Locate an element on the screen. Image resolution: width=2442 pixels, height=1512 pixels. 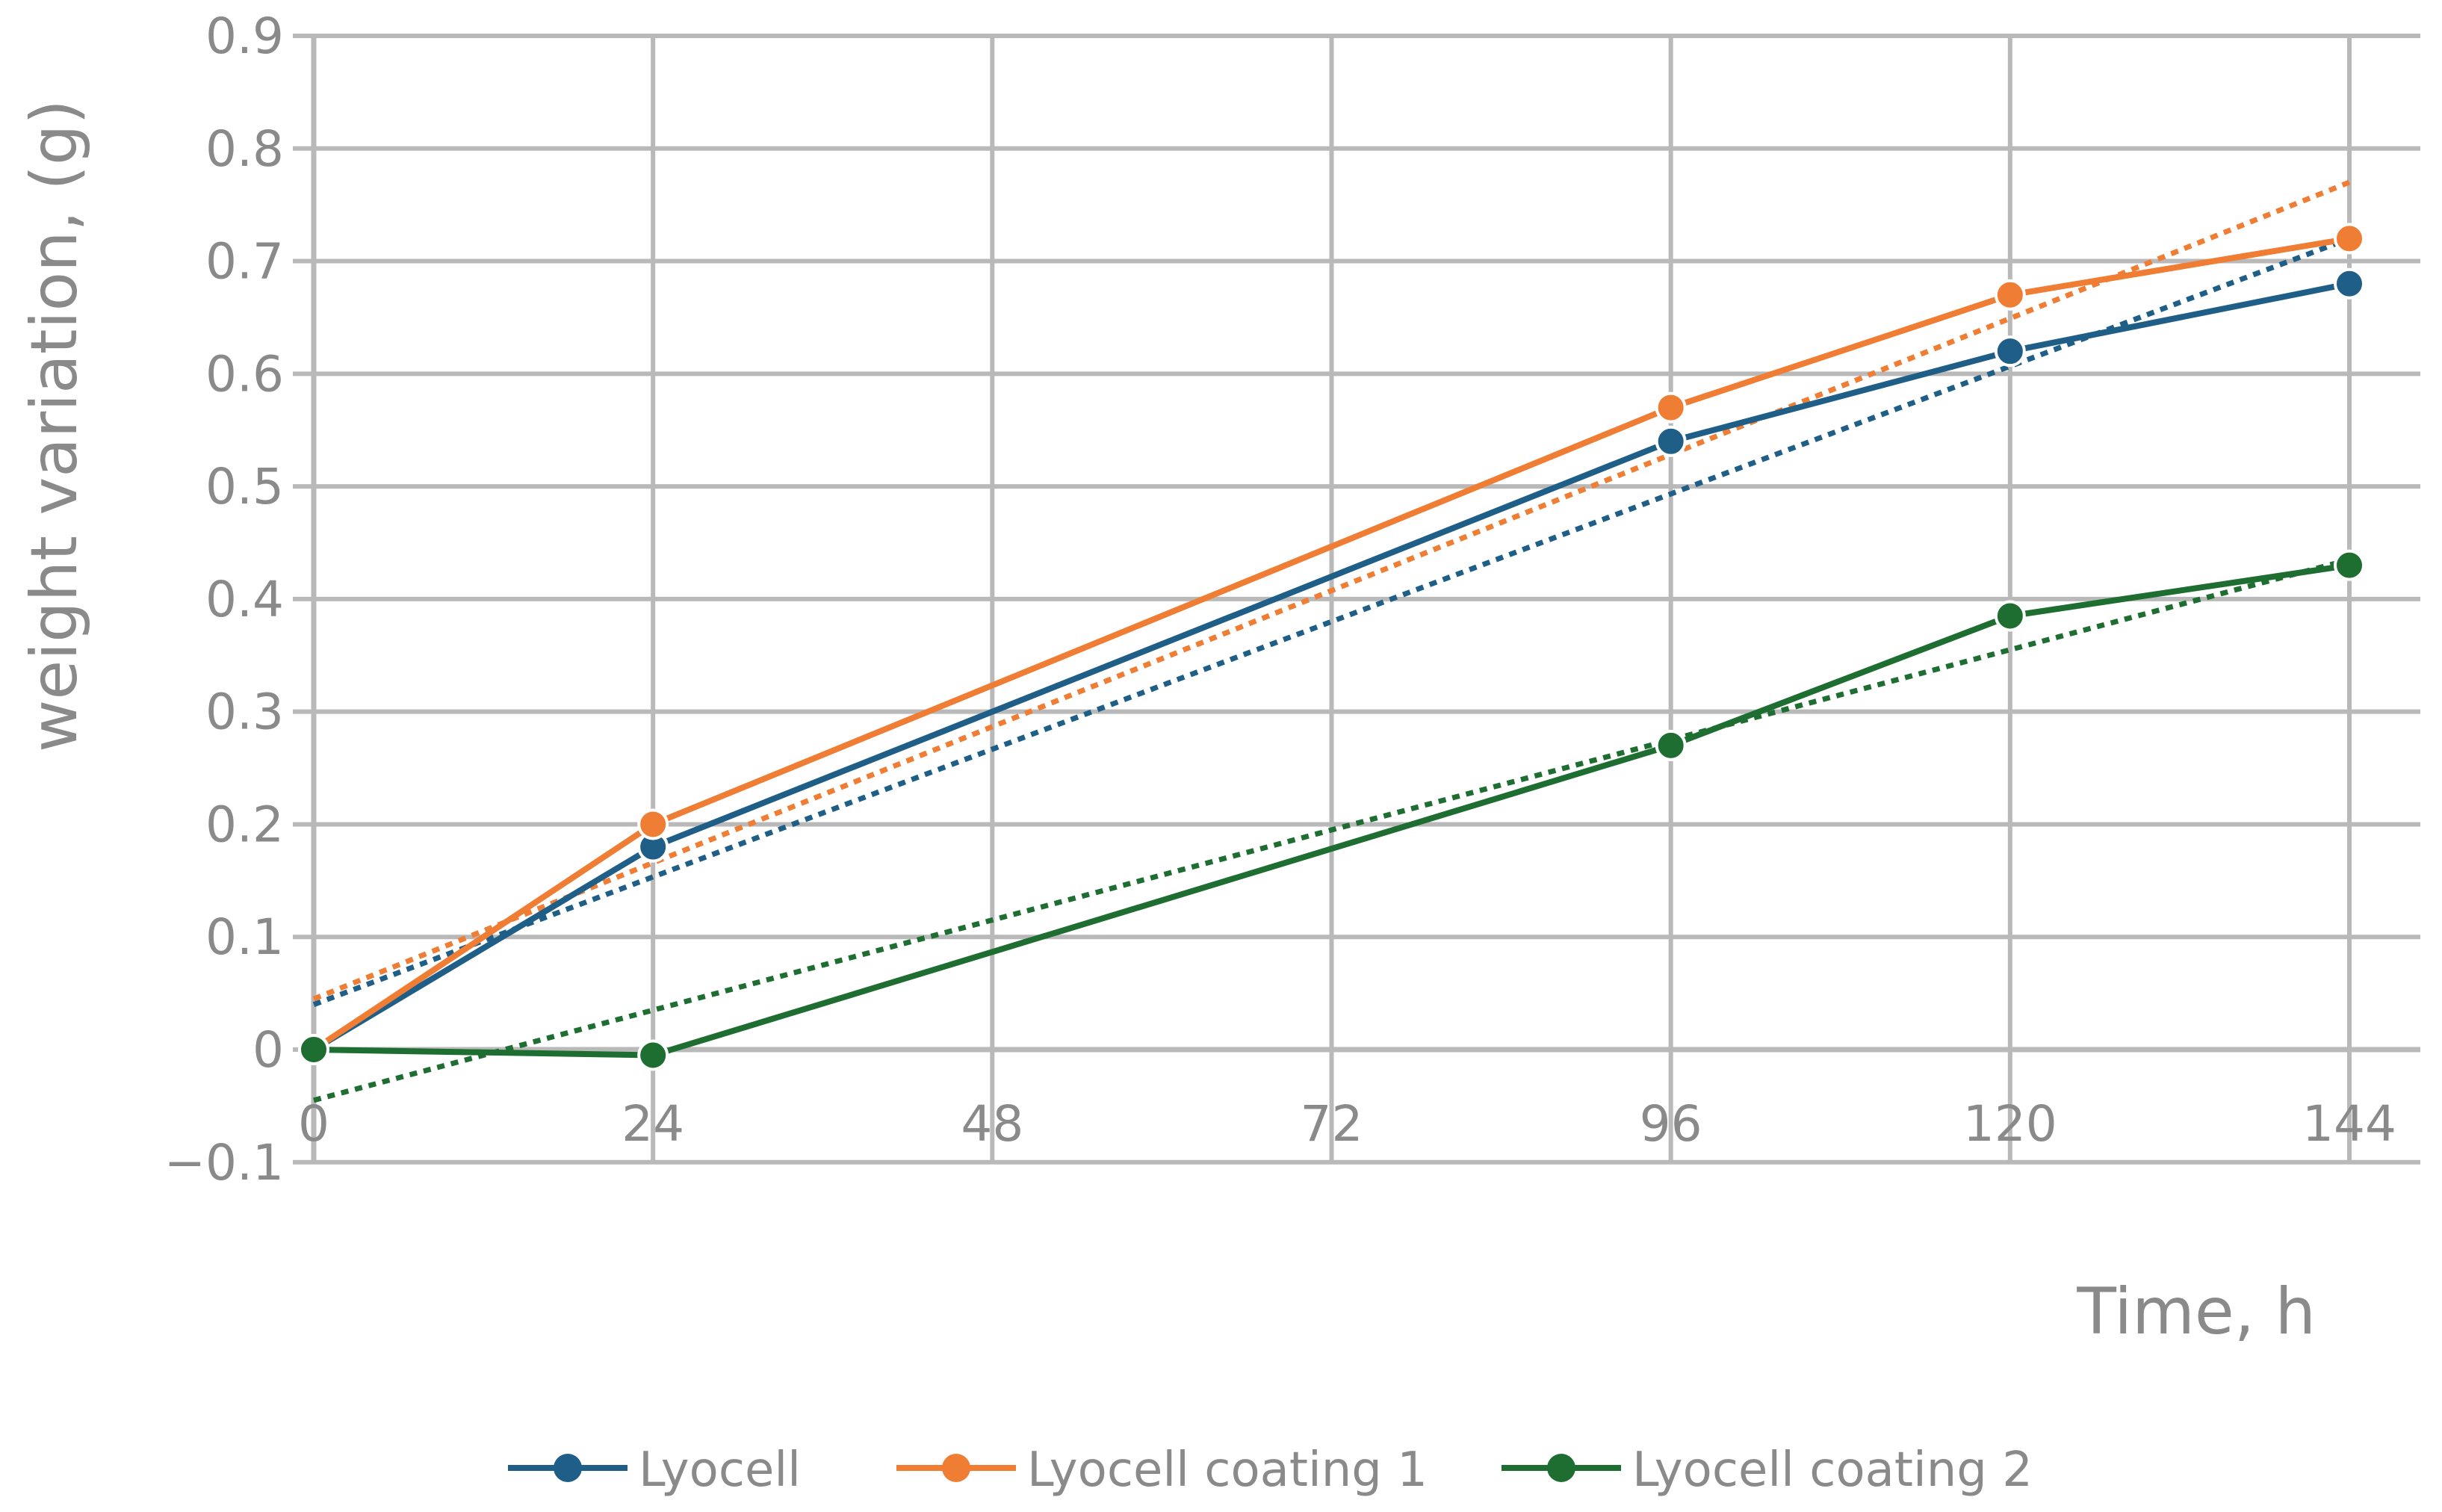
y-tick-label: 0.1 is located at coordinates (244, 937).